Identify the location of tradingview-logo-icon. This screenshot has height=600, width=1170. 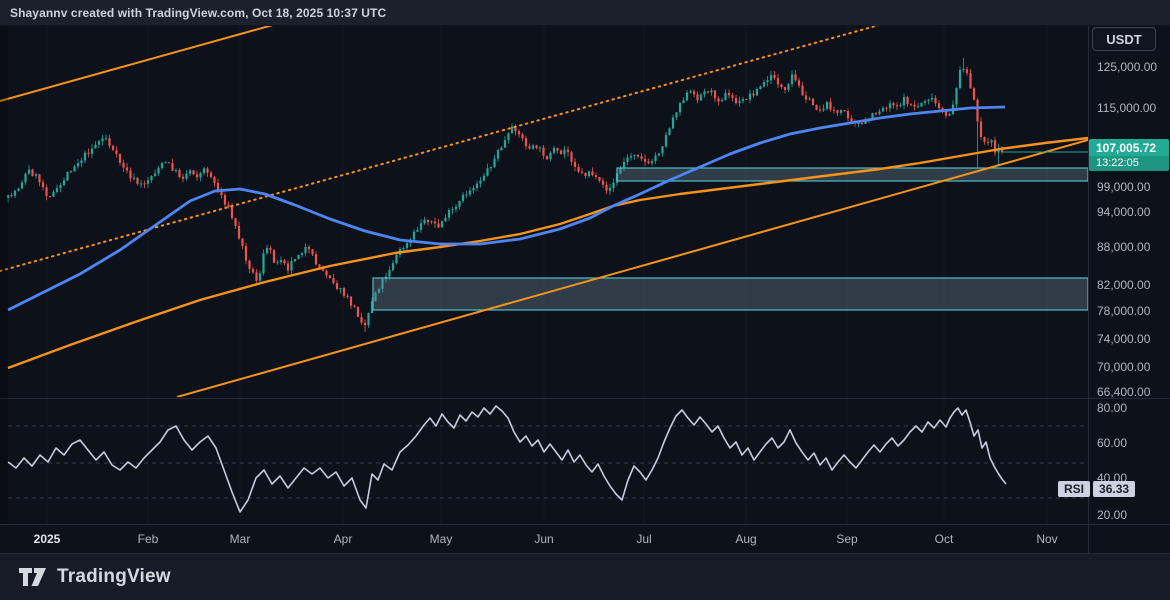
(33, 577).